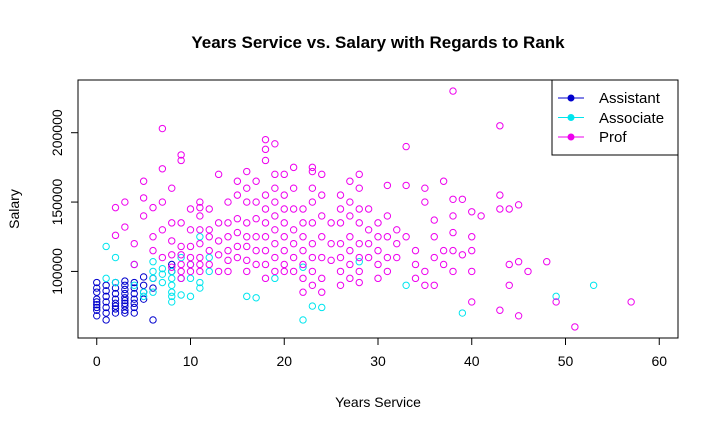 The height and width of the screenshot is (431, 718). Describe the element at coordinates (592, 137) in the screenshot. I see `legend-item-prof: Prof` at that location.